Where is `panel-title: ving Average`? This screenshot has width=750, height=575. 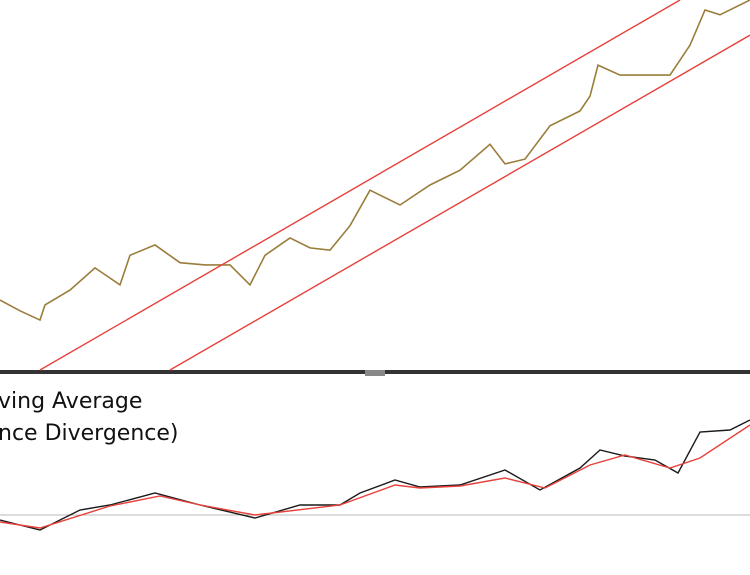
panel-title: ving Average is located at coordinates (71, 401).